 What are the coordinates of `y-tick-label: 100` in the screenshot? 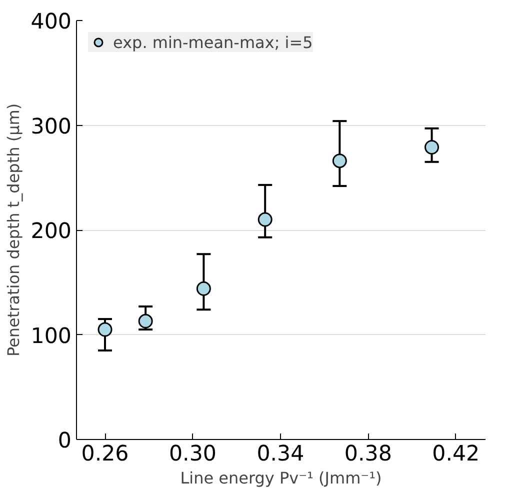 It's located at (51, 336).